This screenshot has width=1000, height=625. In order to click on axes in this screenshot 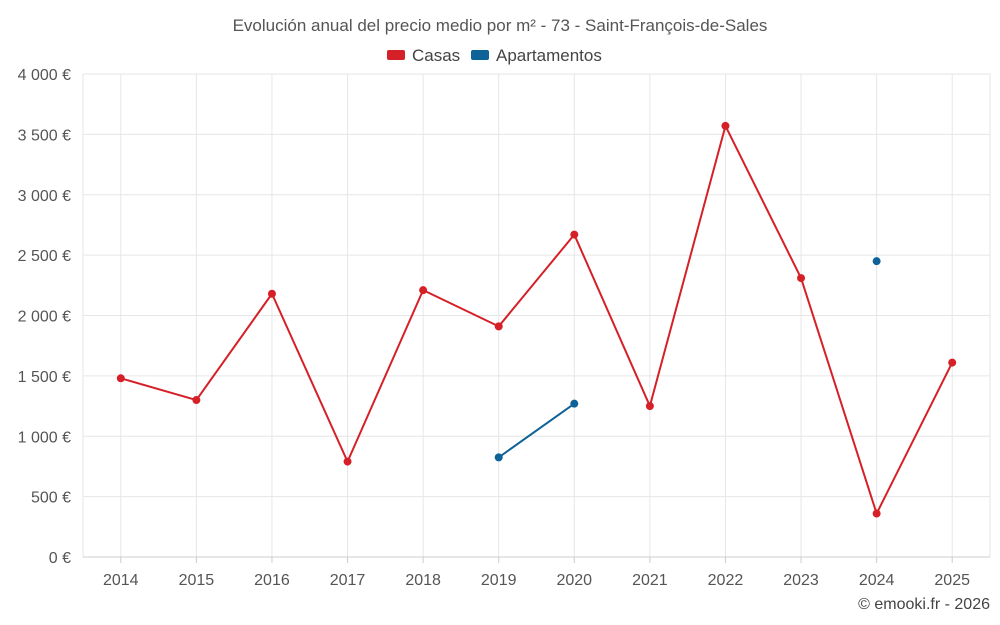, I will do `click(536, 559)`.